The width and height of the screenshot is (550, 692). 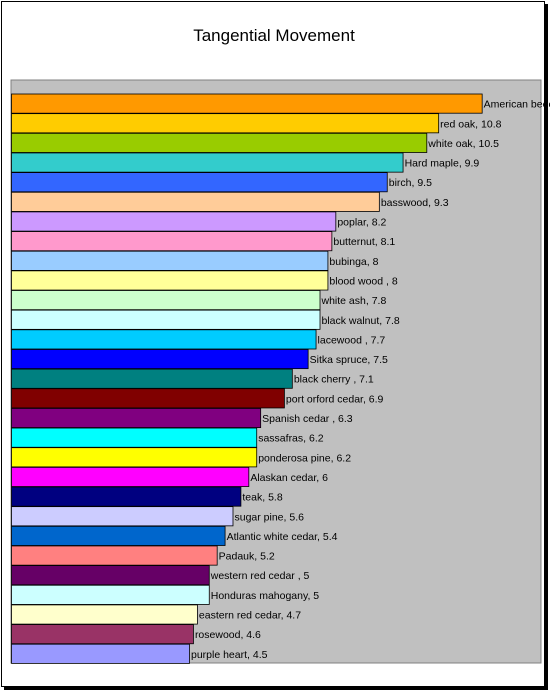 What do you see at coordinates (364, 242) in the screenshot?
I see `data-label: butternut, 8.1` at bounding box center [364, 242].